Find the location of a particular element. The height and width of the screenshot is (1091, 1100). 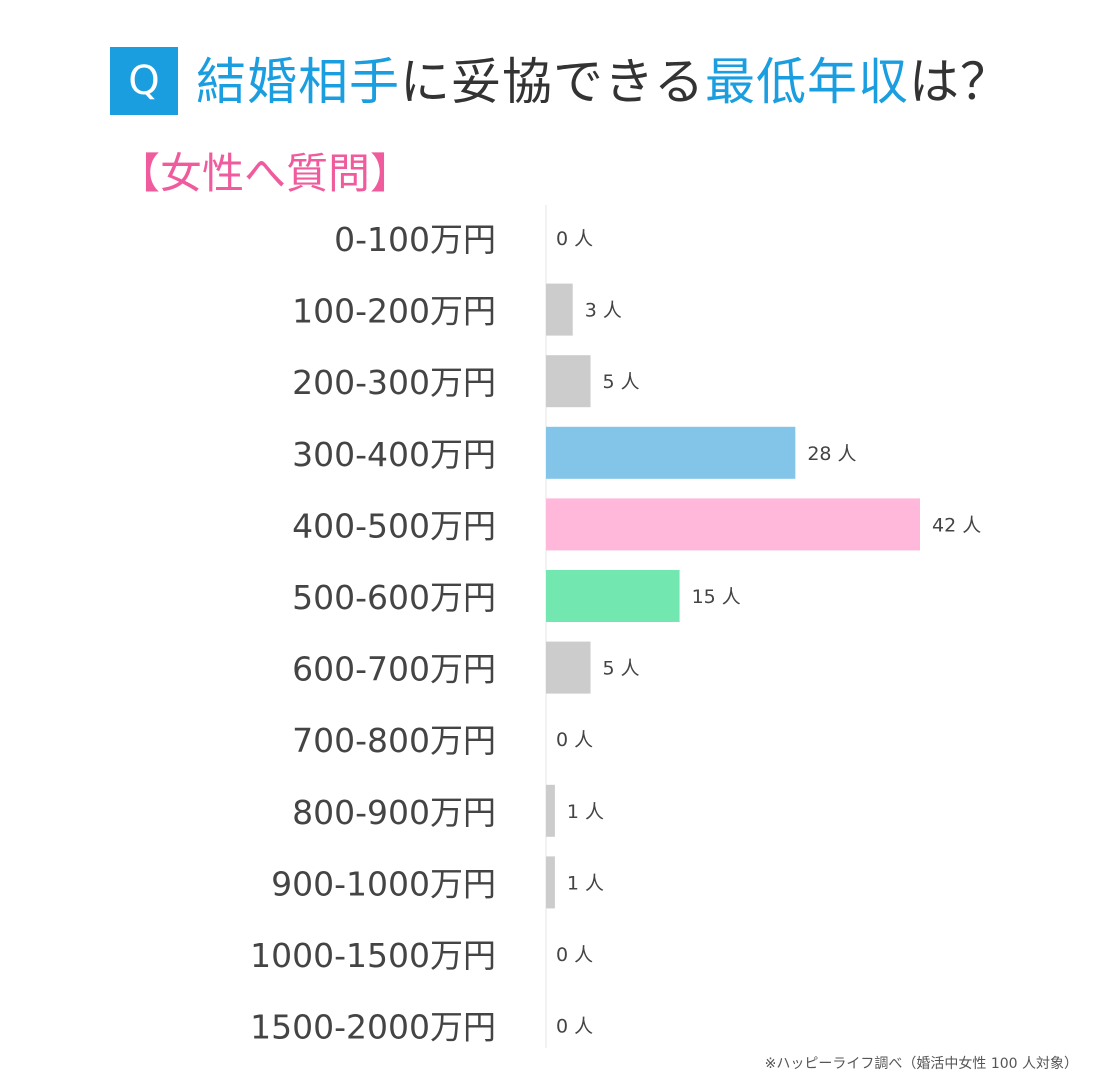

category-label: 0-100万円 is located at coordinates (415, 239).